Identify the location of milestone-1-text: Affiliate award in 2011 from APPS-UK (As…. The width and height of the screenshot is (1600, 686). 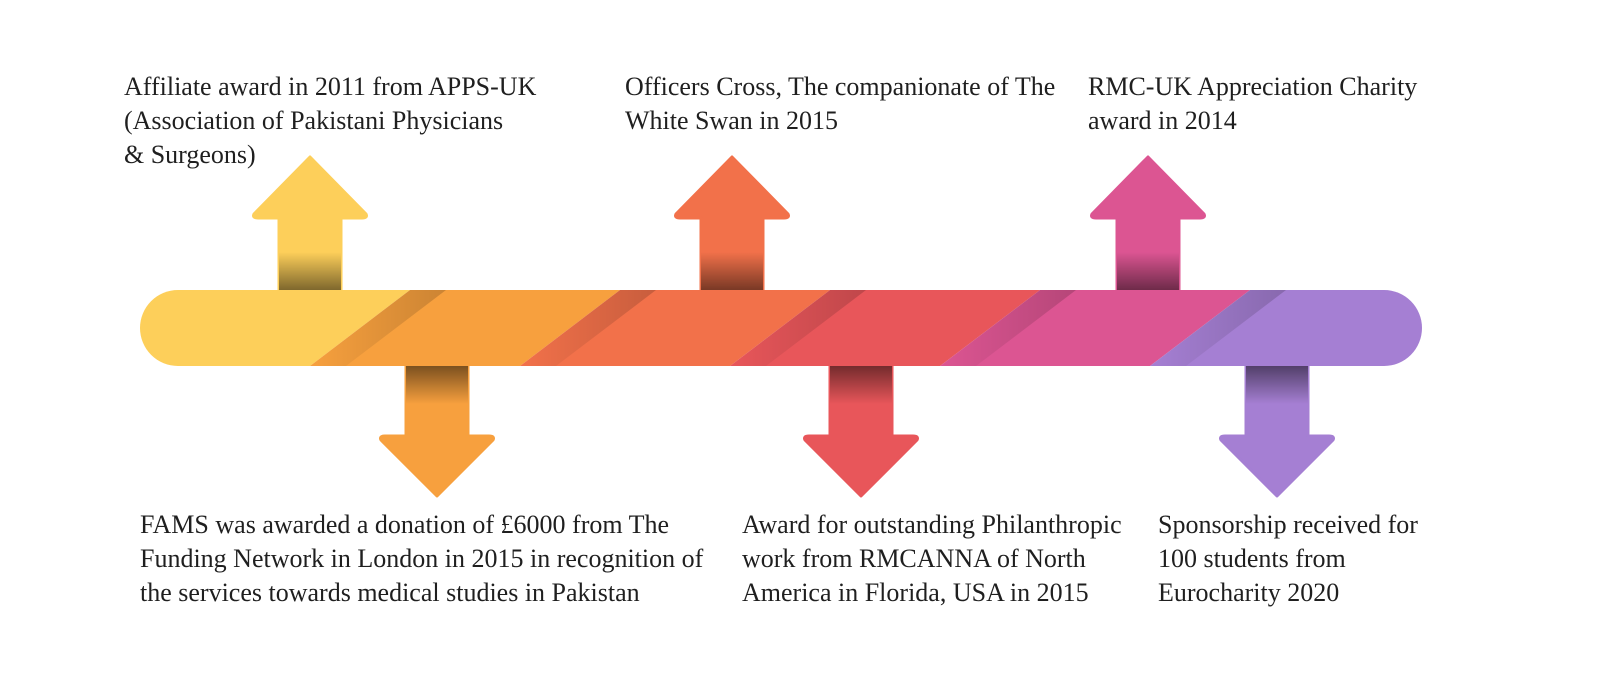
(330, 120).